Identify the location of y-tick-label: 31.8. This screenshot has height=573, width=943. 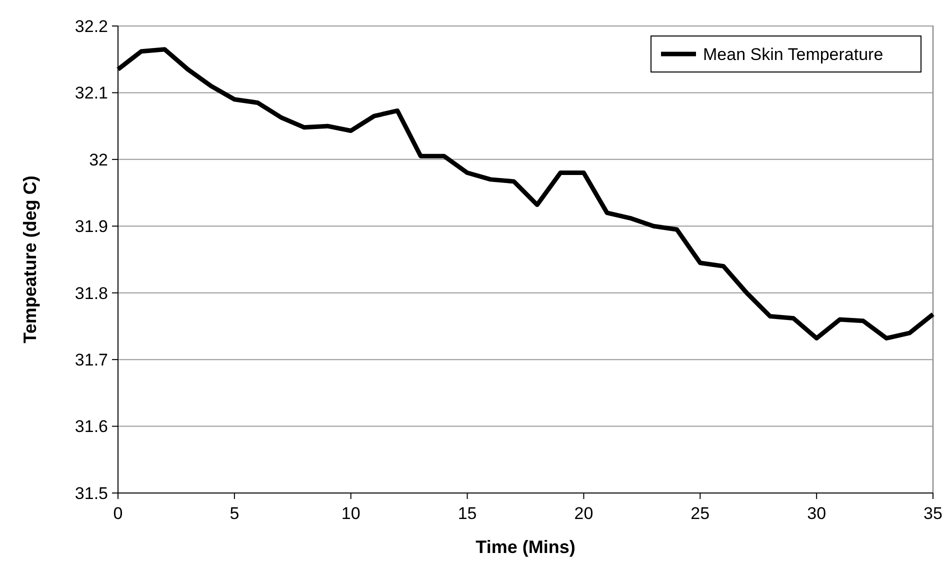
(91, 293).